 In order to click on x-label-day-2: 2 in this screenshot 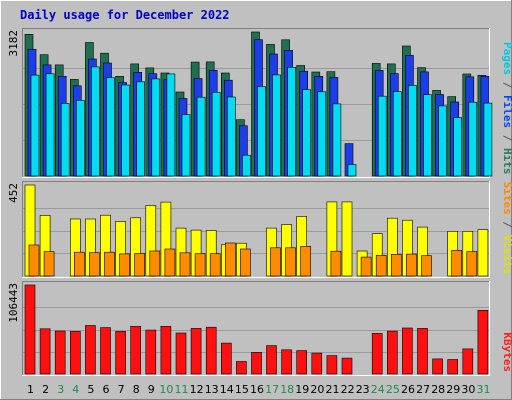, I will do `click(45, 389)`.